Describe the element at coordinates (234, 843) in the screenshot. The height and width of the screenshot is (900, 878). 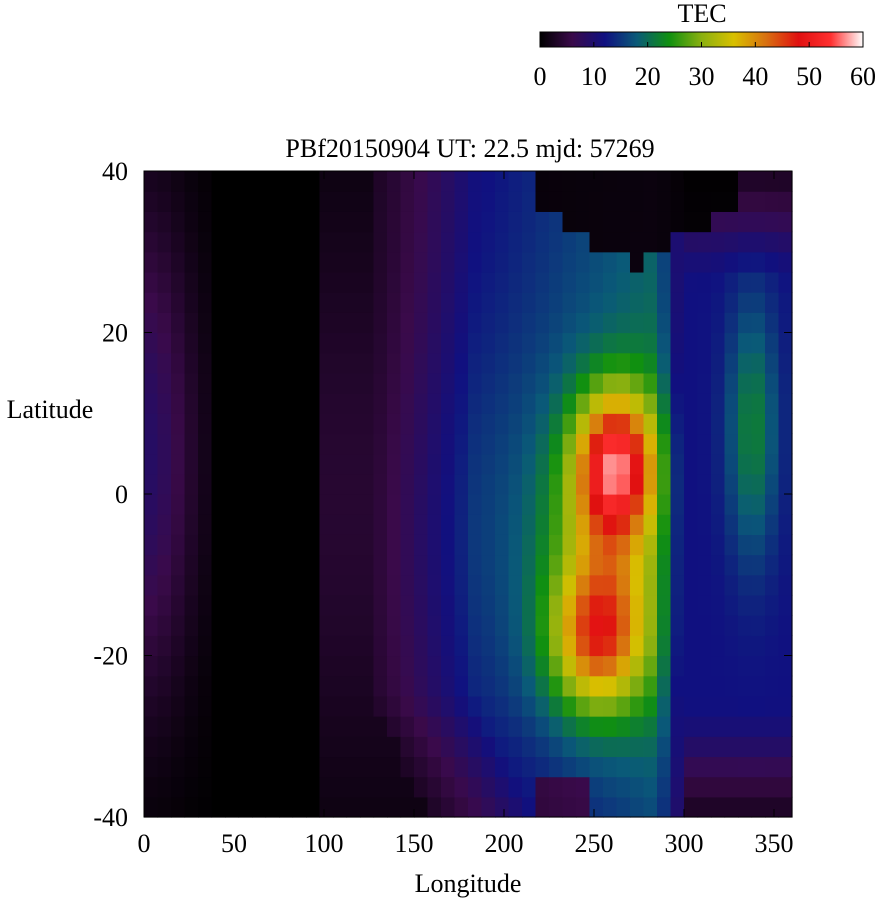
I see `x-tick-label: 50` at that location.